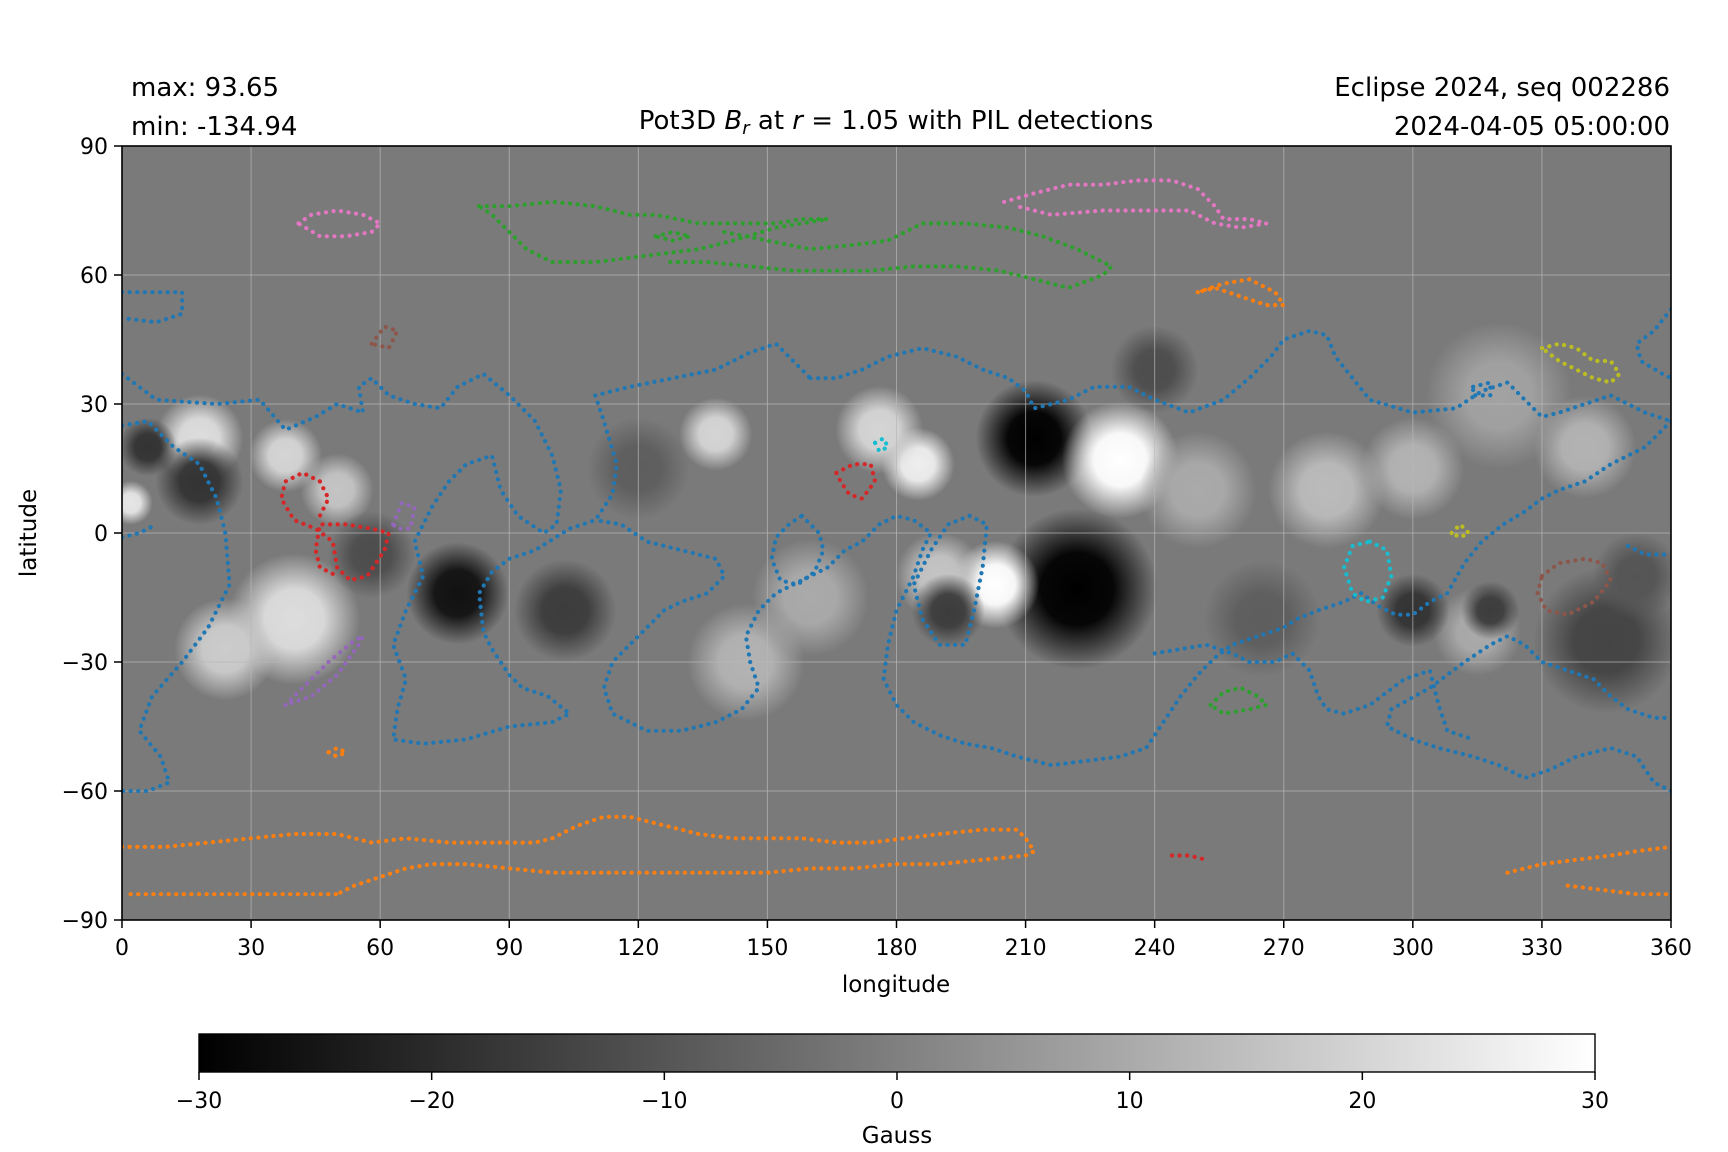 The width and height of the screenshot is (1728, 1152). Describe the element at coordinates (94, 147) in the screenshot. I see `y-tick-label: 90` at that location.